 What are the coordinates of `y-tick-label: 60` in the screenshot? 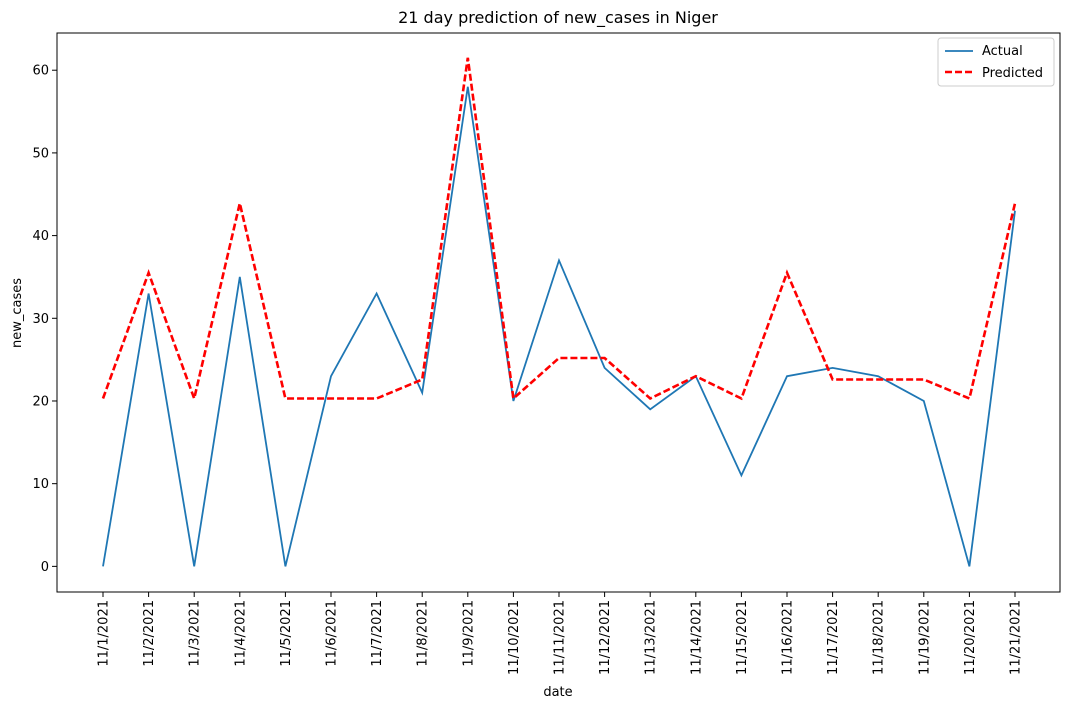 It's located at (40, 71).